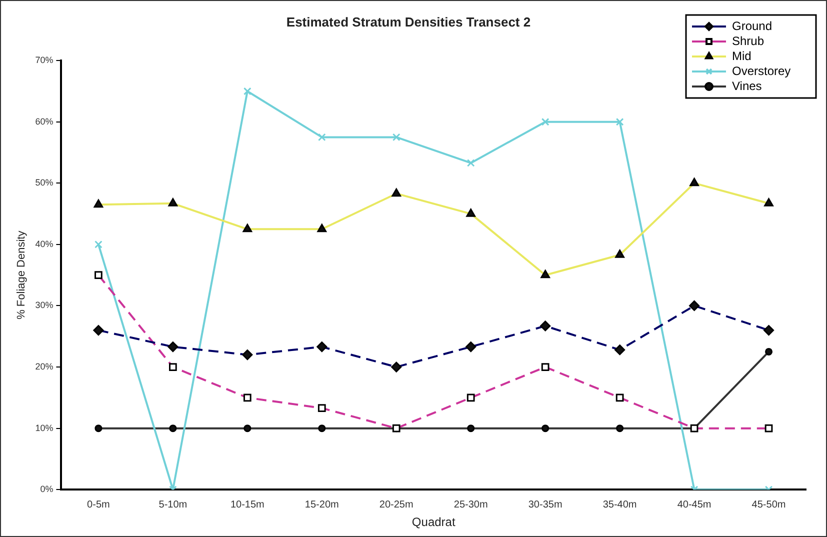 The width and height of the screenshot is (827, 537). Describe the element at coordinates (434, 522) in the screenshot. I see `x-axis-title: Quadrat` at that location.